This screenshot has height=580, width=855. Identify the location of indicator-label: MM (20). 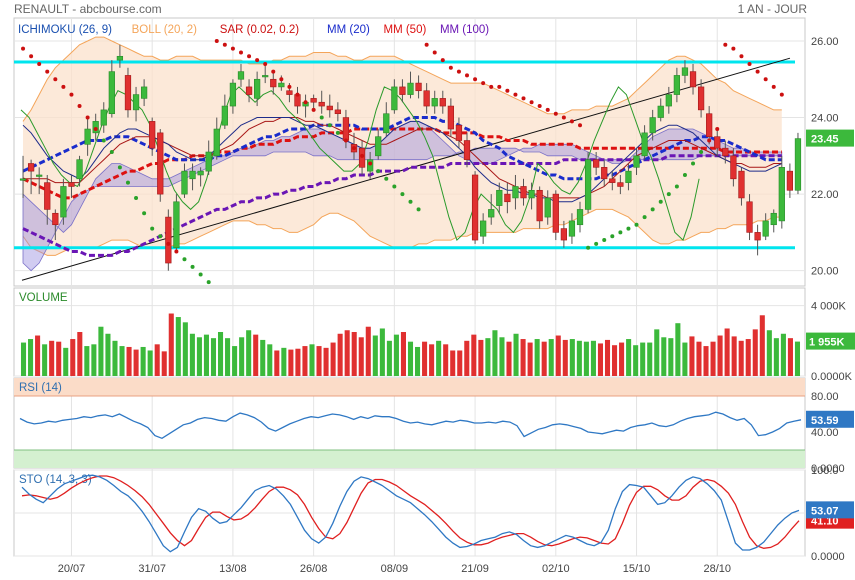
(348, 30).